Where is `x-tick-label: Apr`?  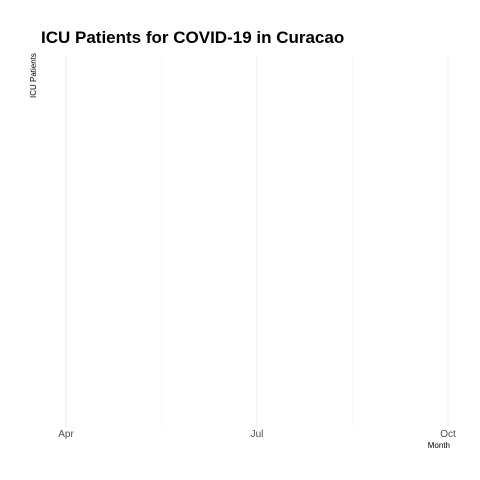 x-tick-label: Apr is located at coordinates (66, 434).